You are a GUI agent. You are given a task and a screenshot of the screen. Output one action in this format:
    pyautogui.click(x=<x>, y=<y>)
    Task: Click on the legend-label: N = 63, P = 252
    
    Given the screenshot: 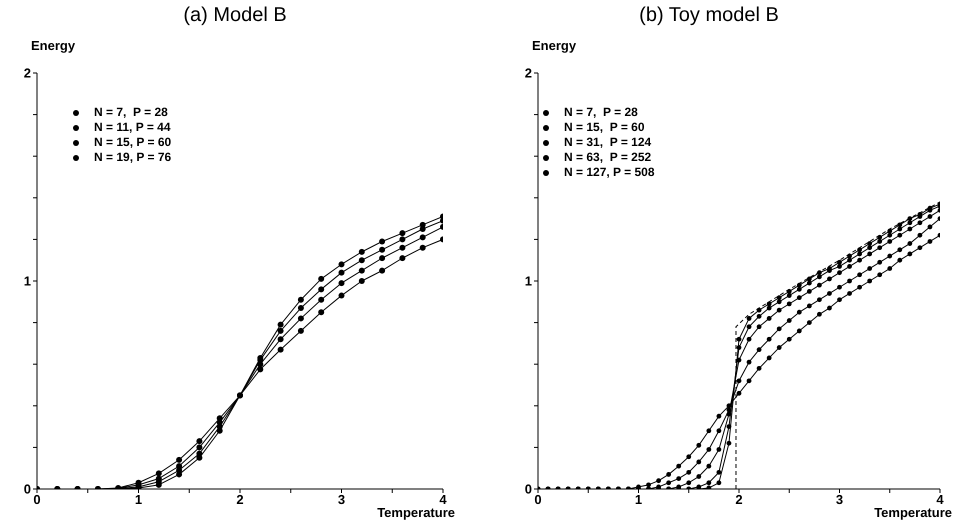 What is the action you would take?
    pyautogui.click(x=608, y=157)
    